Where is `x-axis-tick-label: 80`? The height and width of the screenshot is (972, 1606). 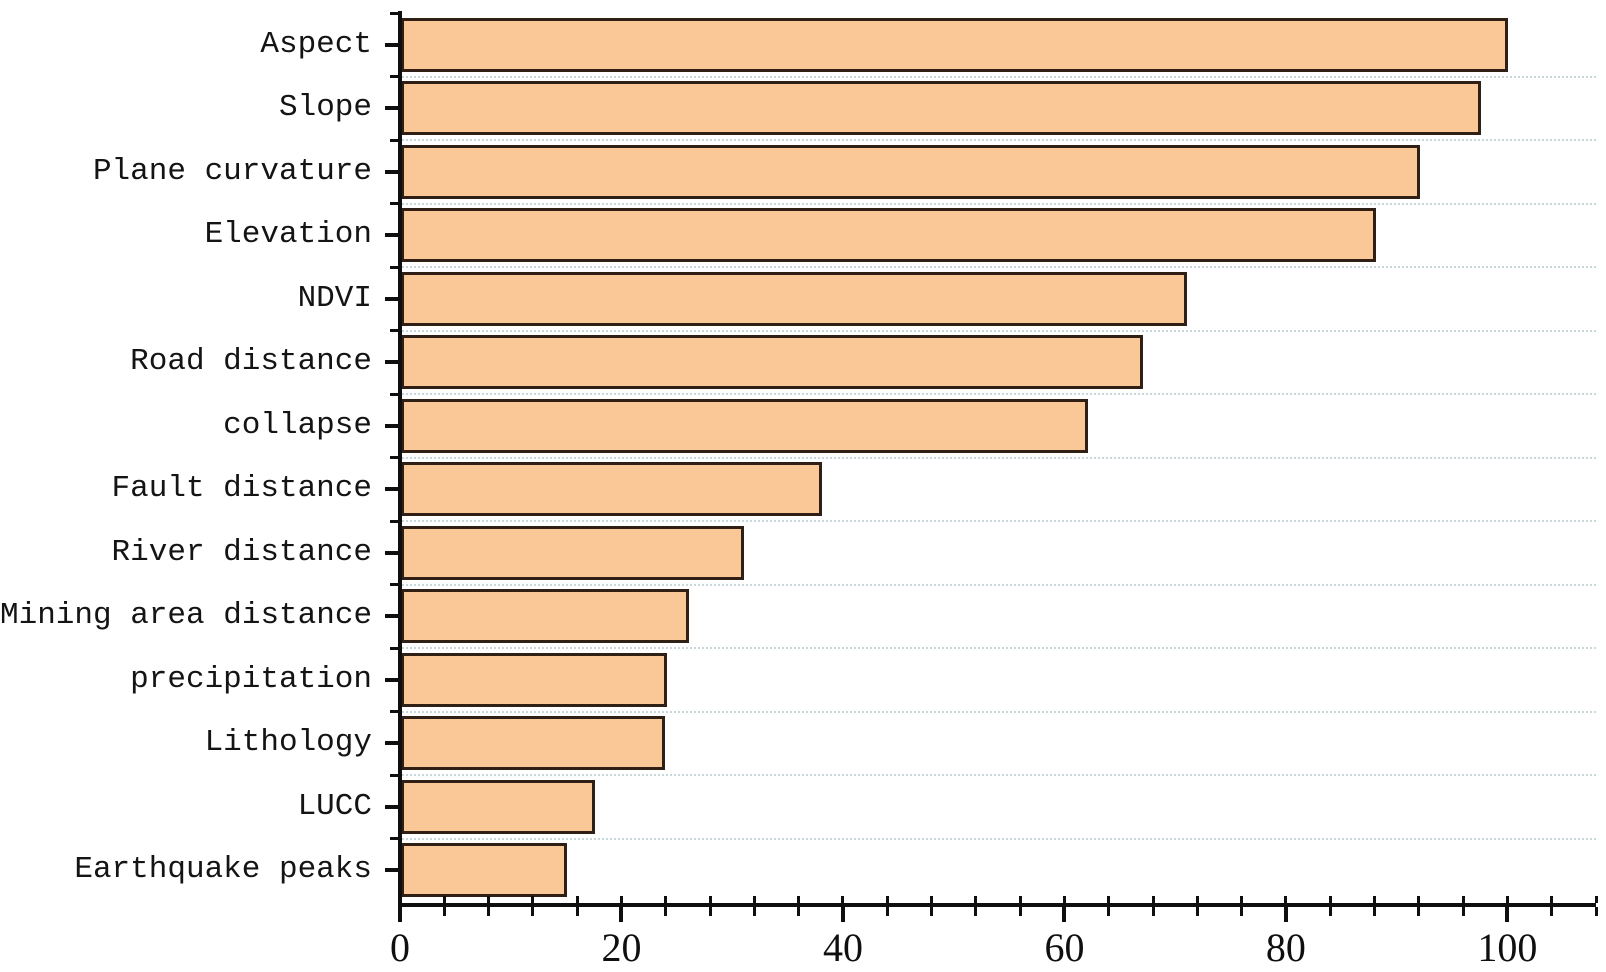
x-axis-tick-label: 80 is located at coordinates (1285, 947).